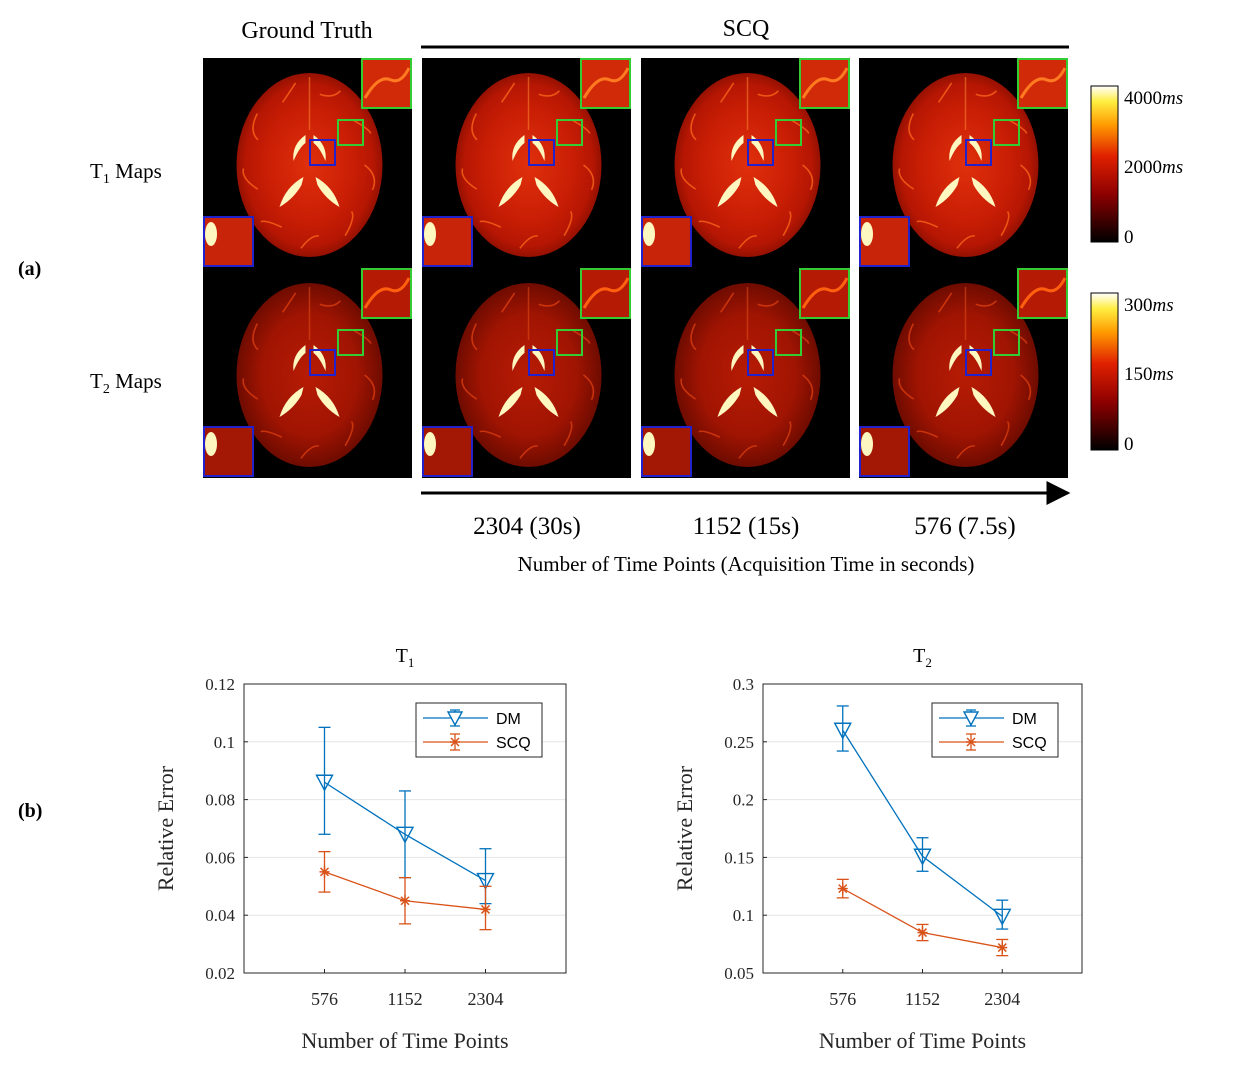  What do you see at coordinates (472, 718) in the screenshot?
I see `legend-item-dm: DM` at bounding box center [472, 718].